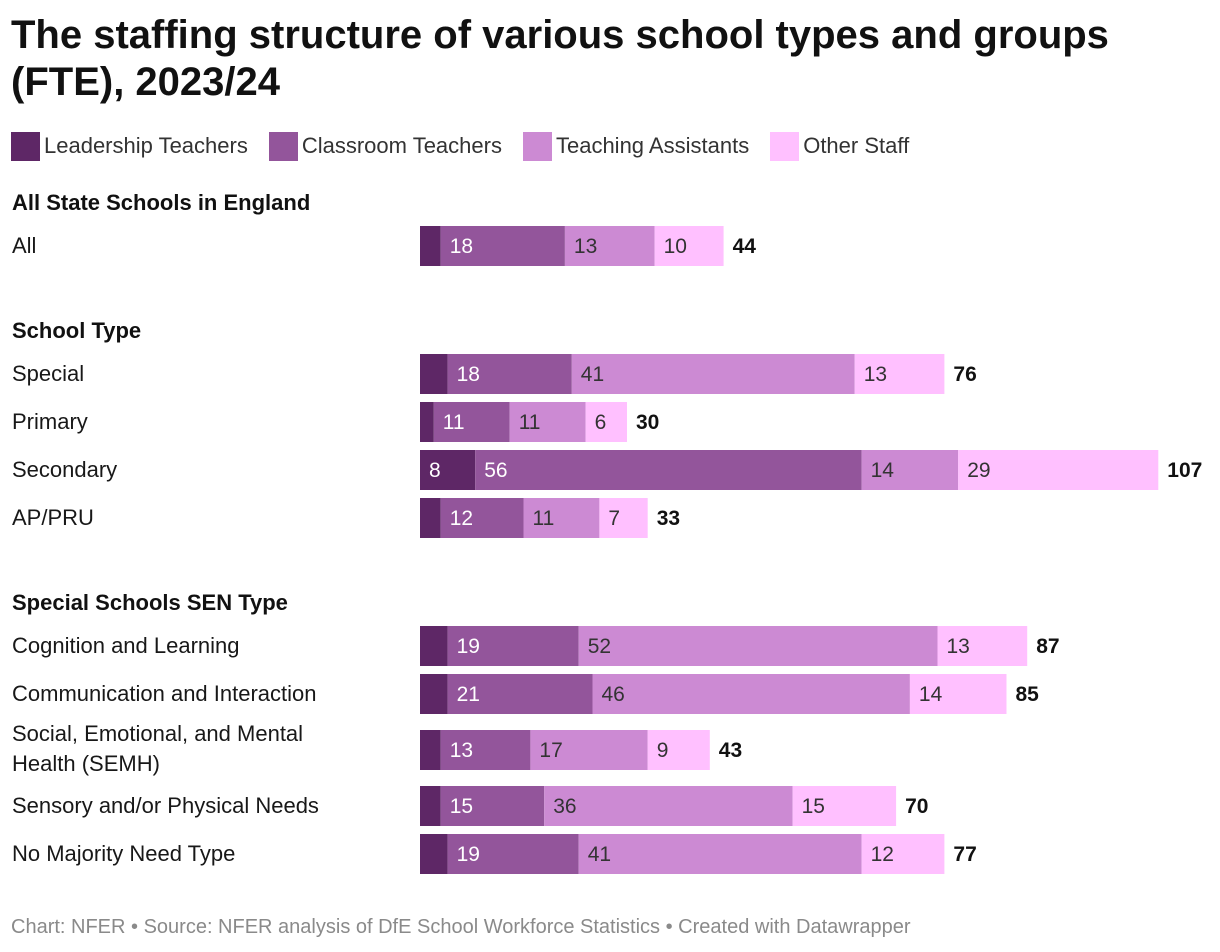  Describe the element at coordinates (25, 146) in the screenshot. I see `legend-swatch-leadership` at that location.